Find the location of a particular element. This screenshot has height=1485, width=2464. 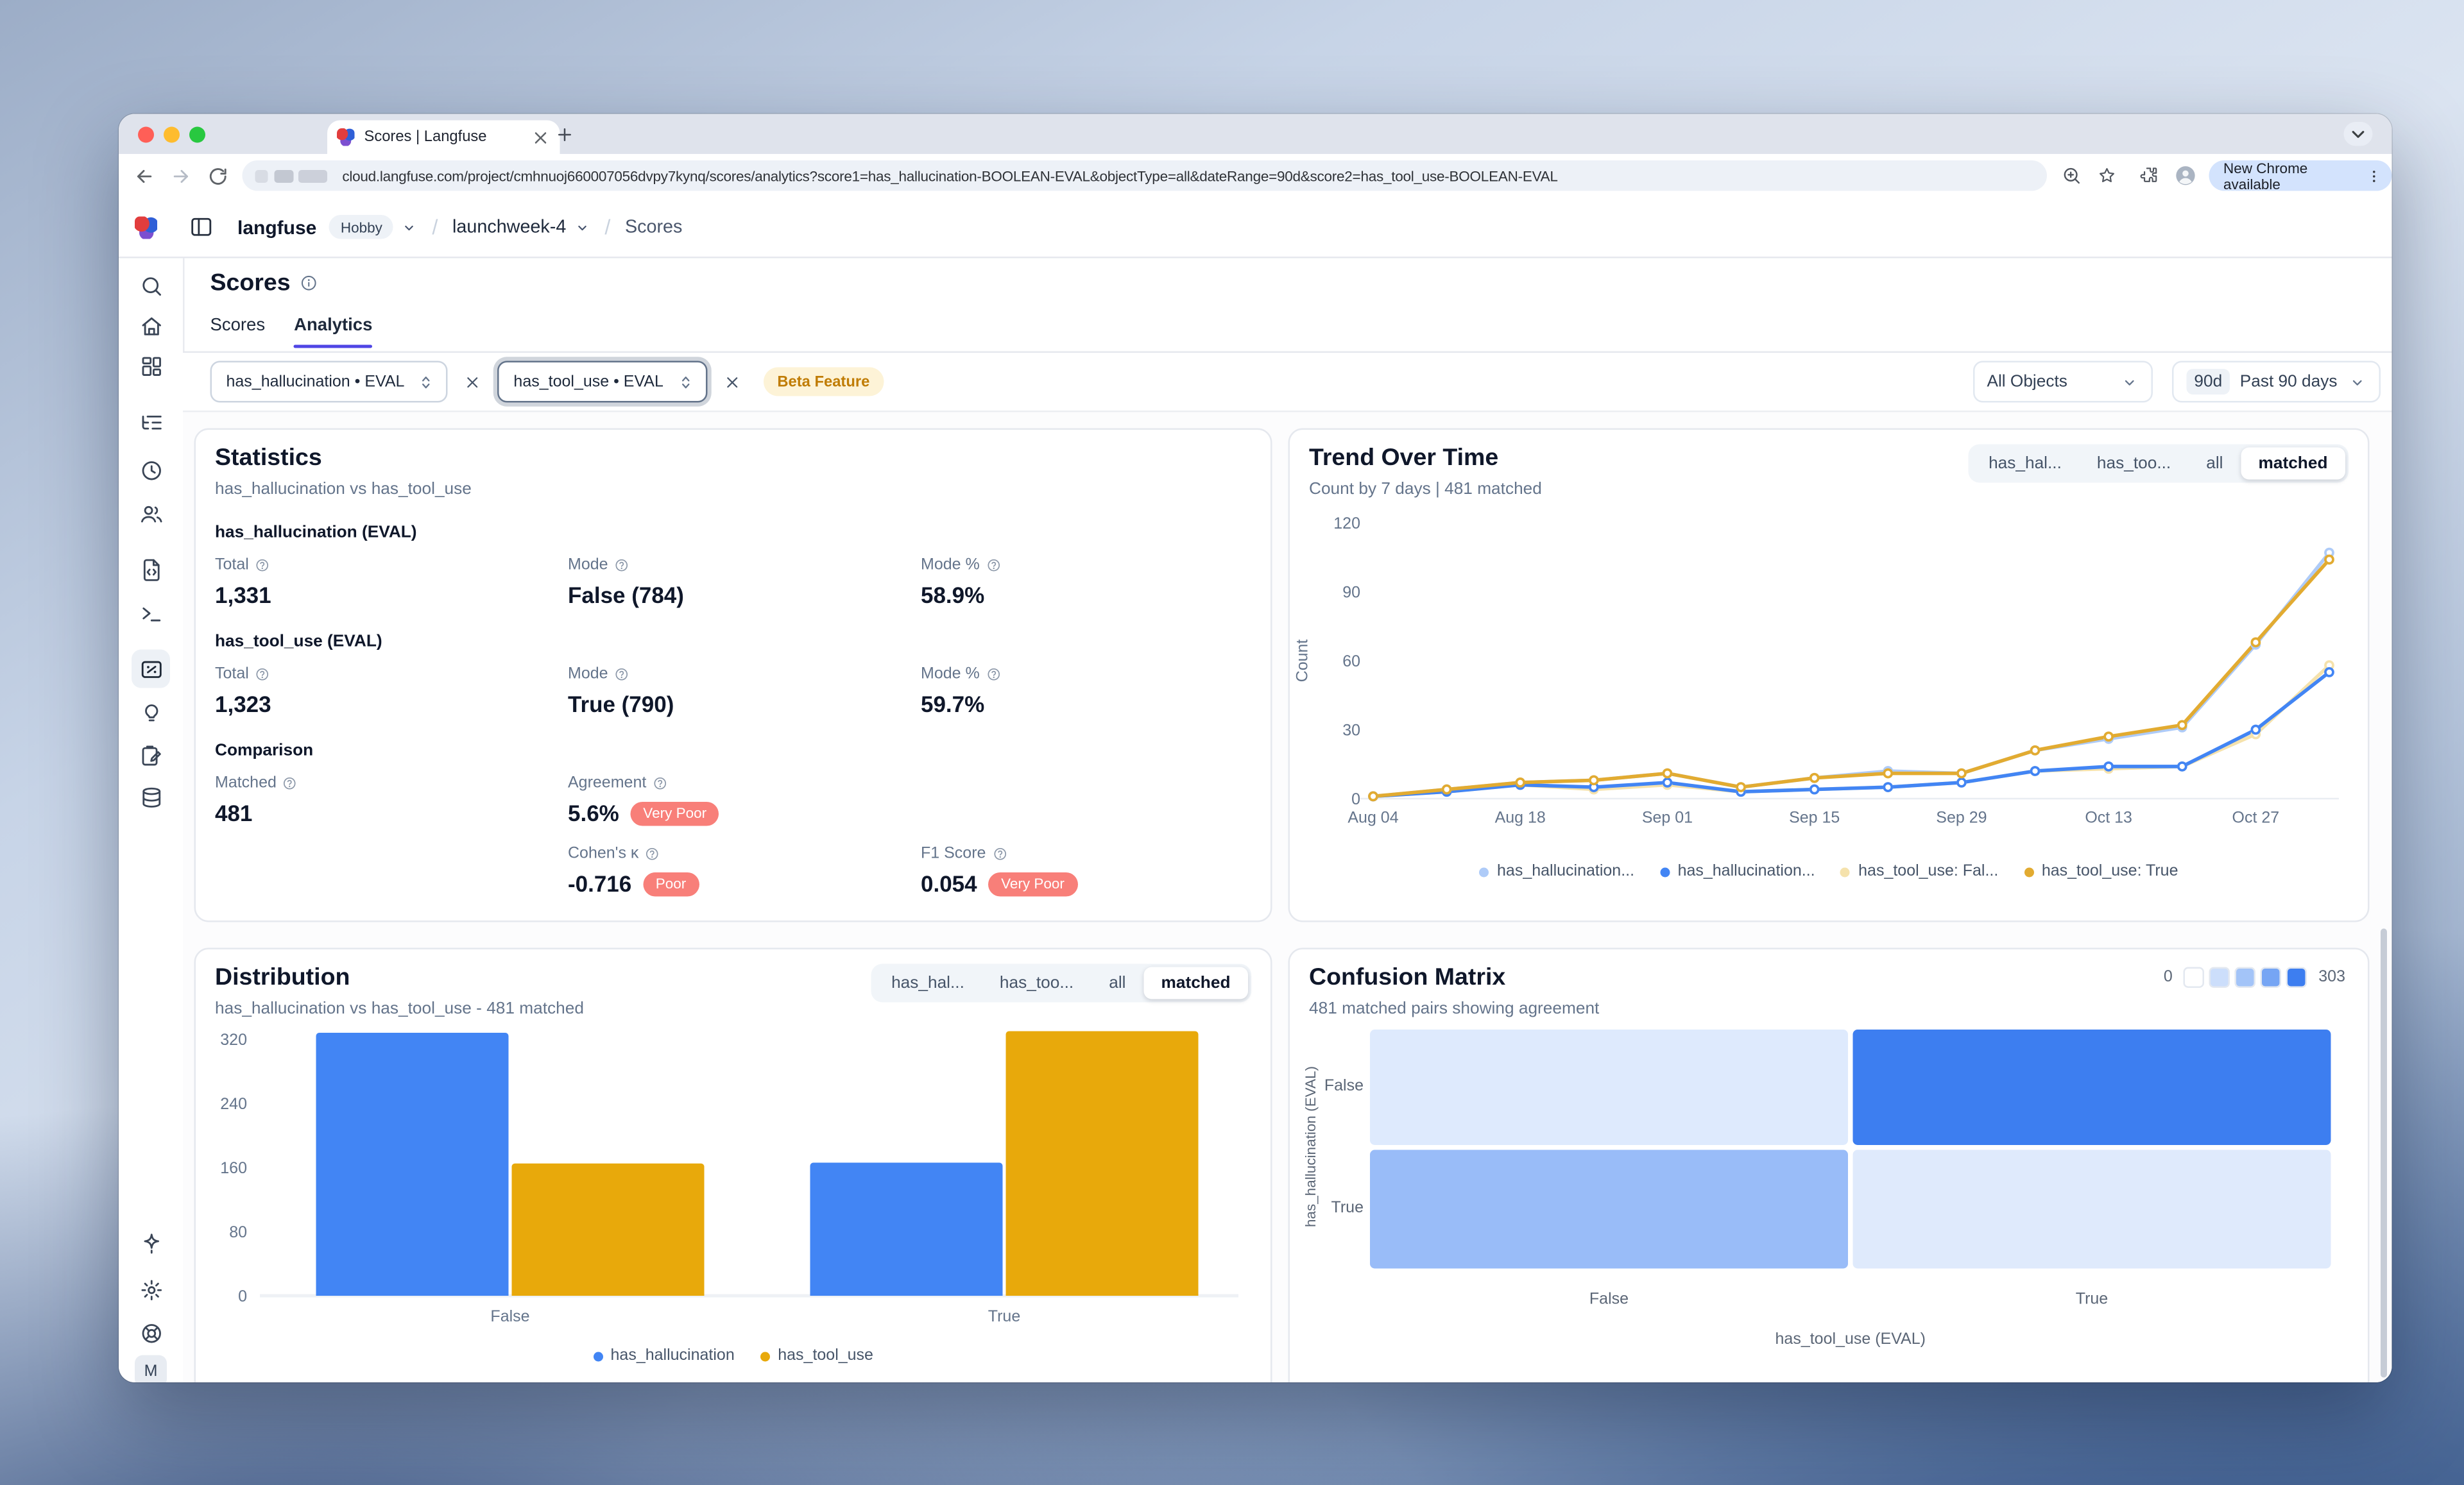

sidebar-item-annotation is located at coordinates (151, 755).